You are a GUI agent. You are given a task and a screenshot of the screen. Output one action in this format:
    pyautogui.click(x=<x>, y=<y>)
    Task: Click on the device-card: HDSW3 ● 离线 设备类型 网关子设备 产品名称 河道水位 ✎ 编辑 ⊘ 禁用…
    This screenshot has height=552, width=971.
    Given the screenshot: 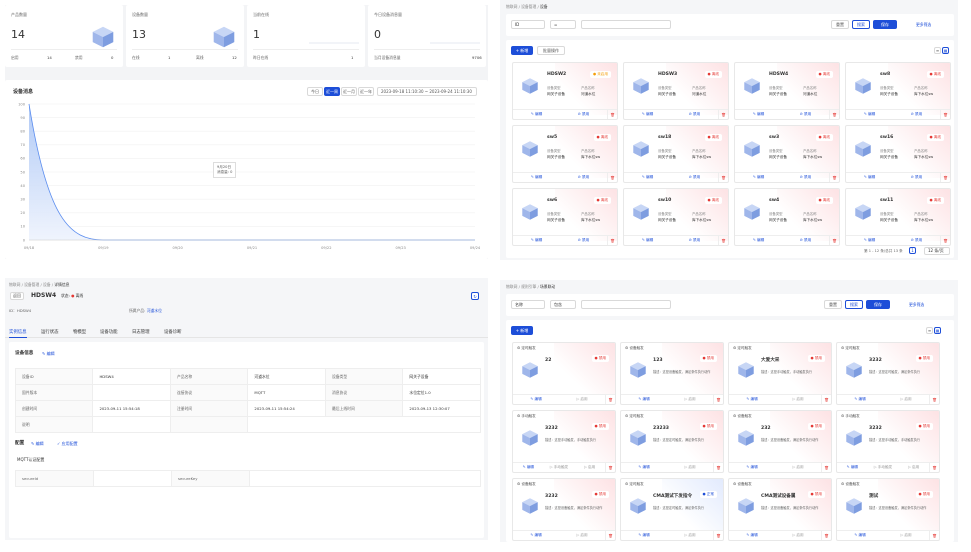 What is the action you would take?
    pyautogui.click(x=676, y=91)
    